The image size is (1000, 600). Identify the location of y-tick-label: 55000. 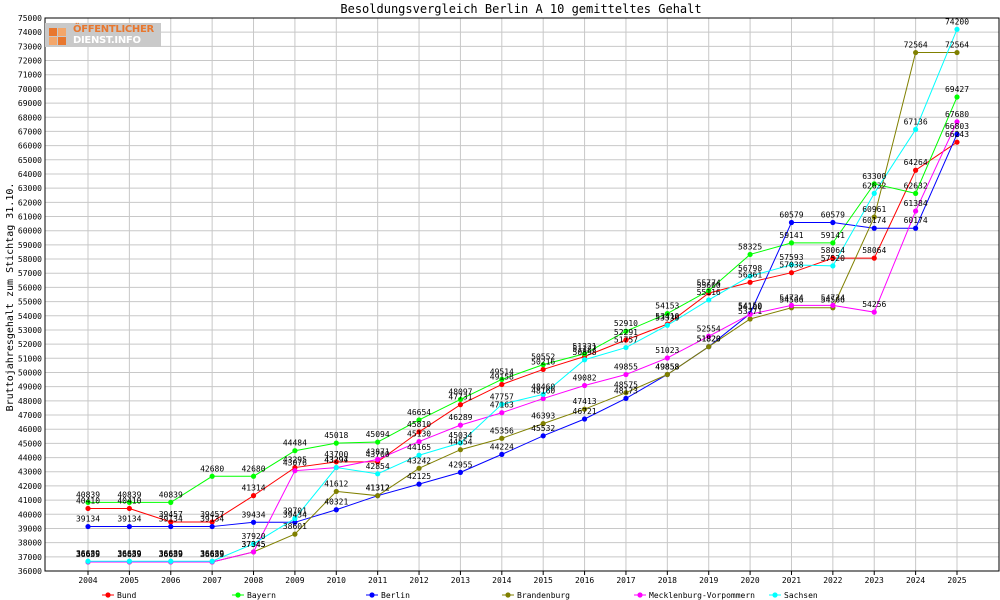
(30, 302).